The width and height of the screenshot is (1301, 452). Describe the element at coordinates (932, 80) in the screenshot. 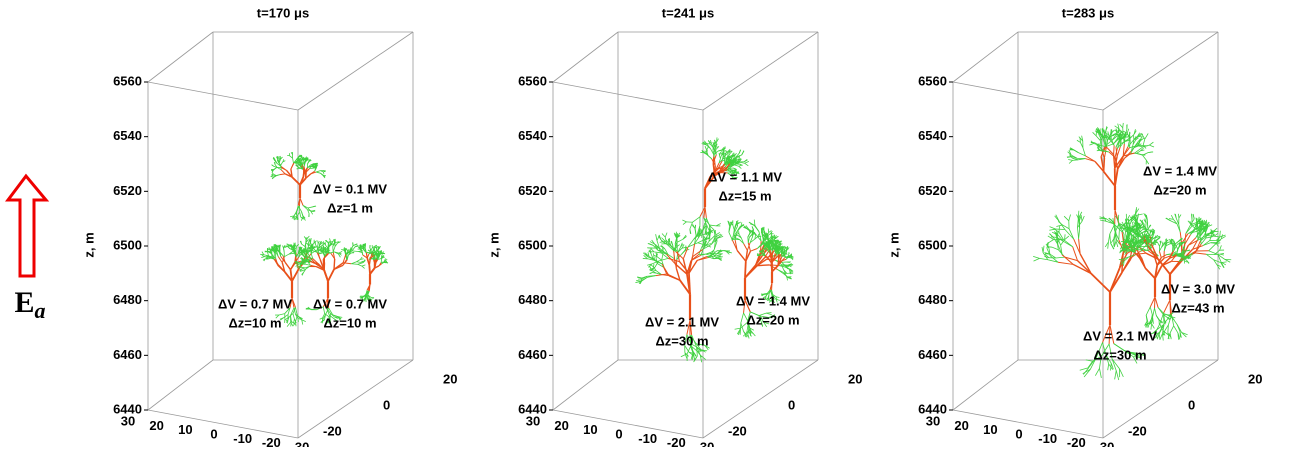

I see `z-tick-label: 6560` at that location.